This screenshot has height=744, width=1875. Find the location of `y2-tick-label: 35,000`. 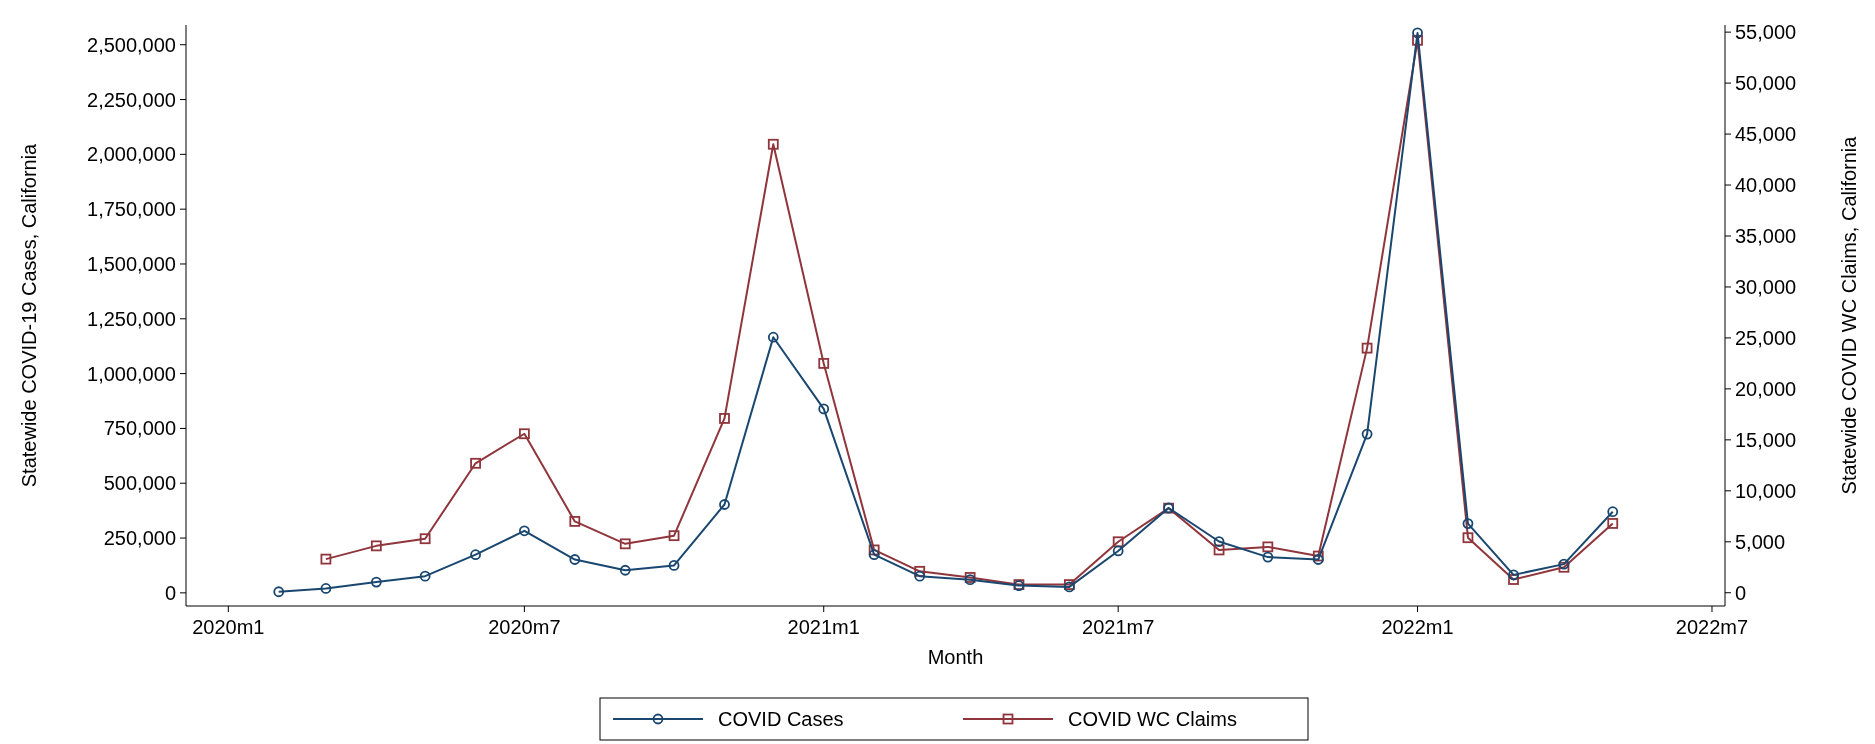

y2-tick-label: 35,000 is located at coordinates (1766, 235).